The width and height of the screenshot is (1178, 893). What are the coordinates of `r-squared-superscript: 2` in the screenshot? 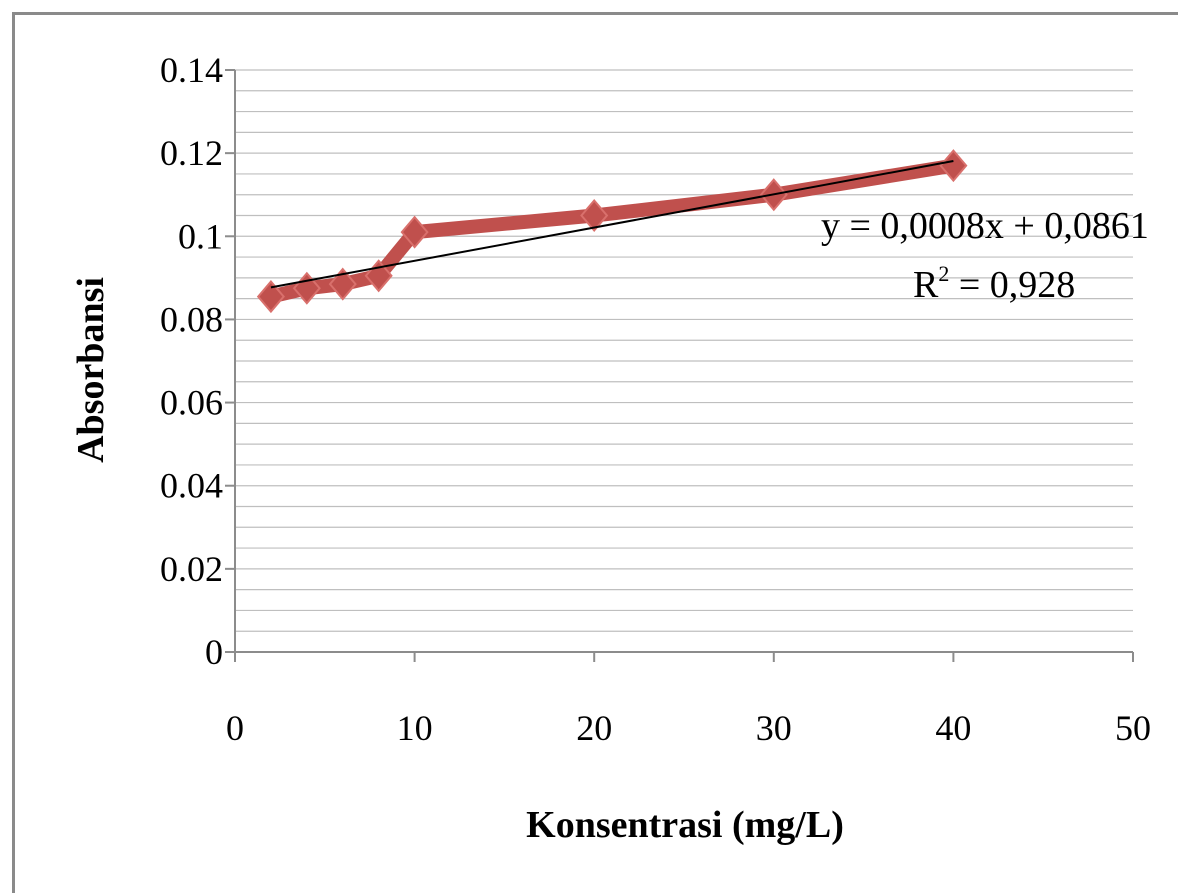 It's located at (943, 273).